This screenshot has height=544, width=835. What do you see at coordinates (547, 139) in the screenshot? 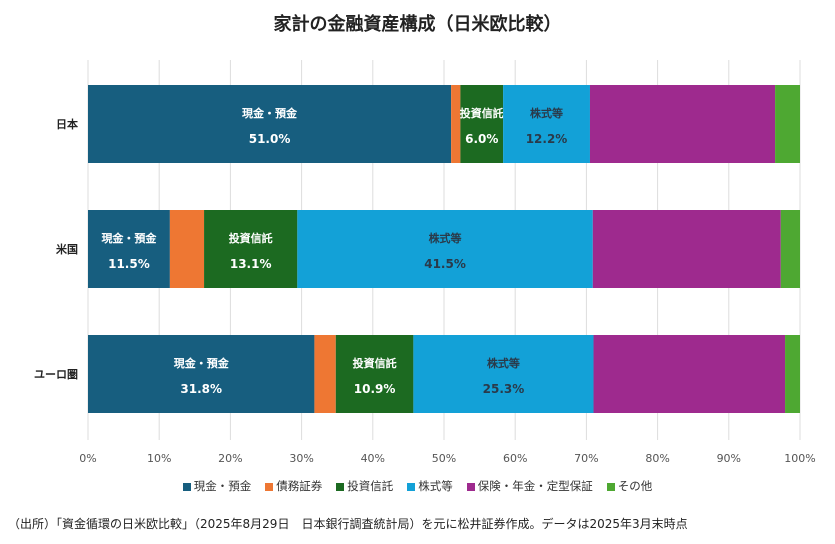
I see `data-label: 12.2%` at bounding box center [547, 139].